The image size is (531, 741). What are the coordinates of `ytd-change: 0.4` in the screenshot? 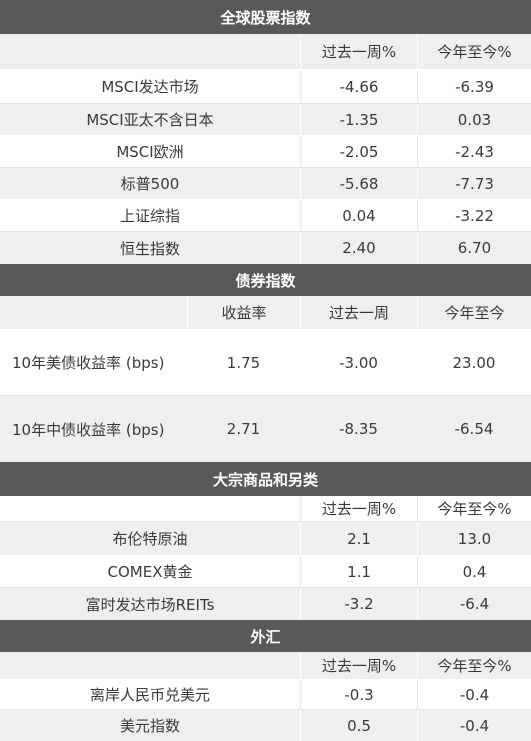 It's located at (474, 571).